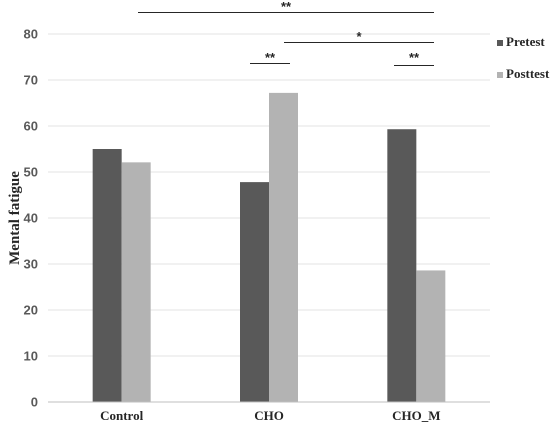 The width and height of the screenshot is (550, 427). What do you see at coordinates (31, 218) in the screenshot?
I see `y-tick-label: 40` at bounding box center [31, 218].